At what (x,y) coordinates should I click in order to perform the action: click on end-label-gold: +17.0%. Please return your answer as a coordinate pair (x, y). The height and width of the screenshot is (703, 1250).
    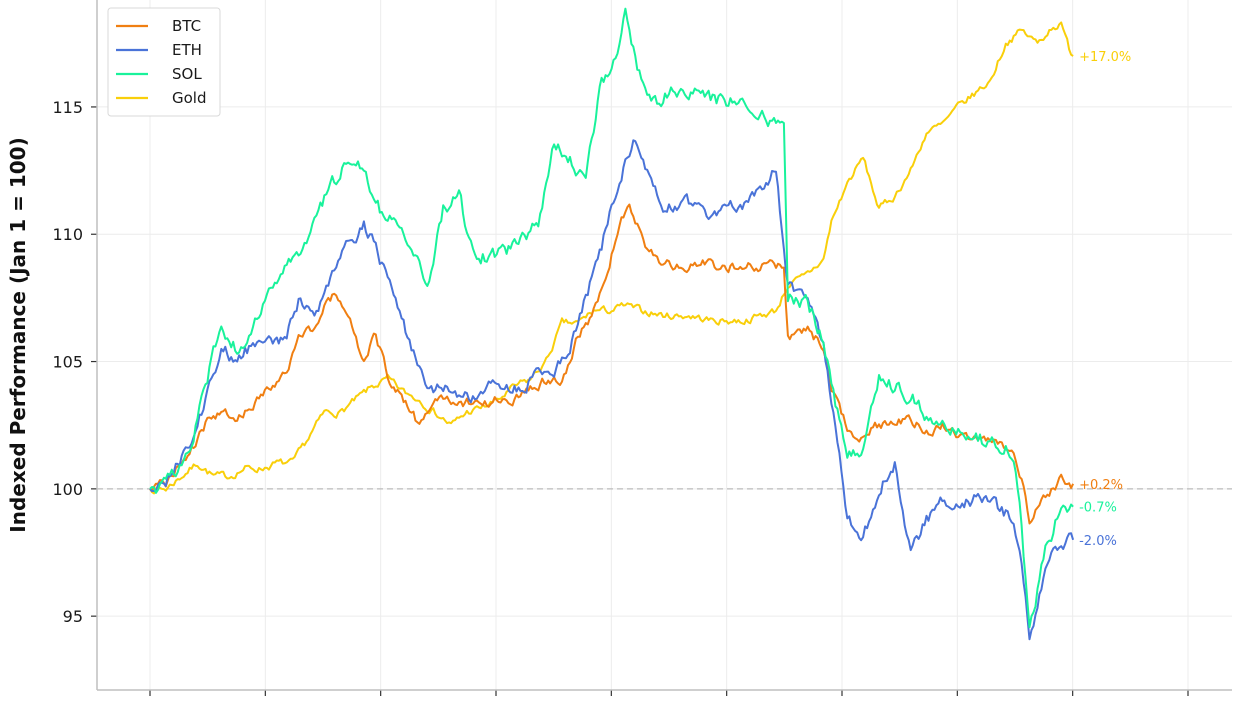
    Looking at the image, I should click on (1105, 57).